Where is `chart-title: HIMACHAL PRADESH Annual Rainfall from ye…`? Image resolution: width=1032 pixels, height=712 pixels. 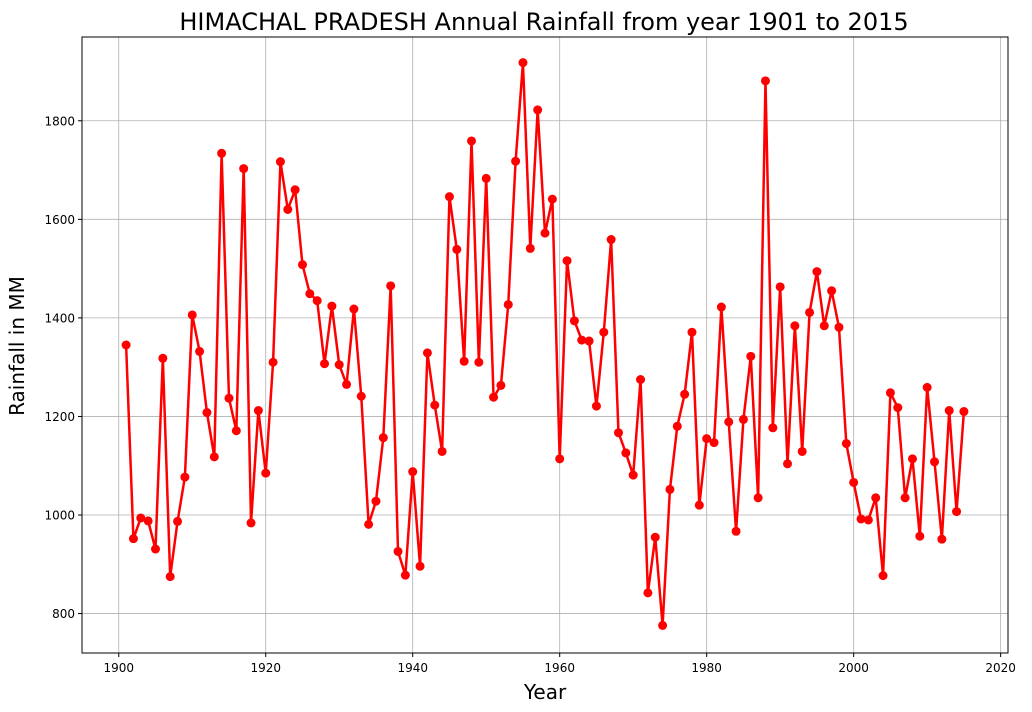 chart-title: HIMACHAL PRADESH Annual Rainfall from ye… is located at coordinates (543, 22).